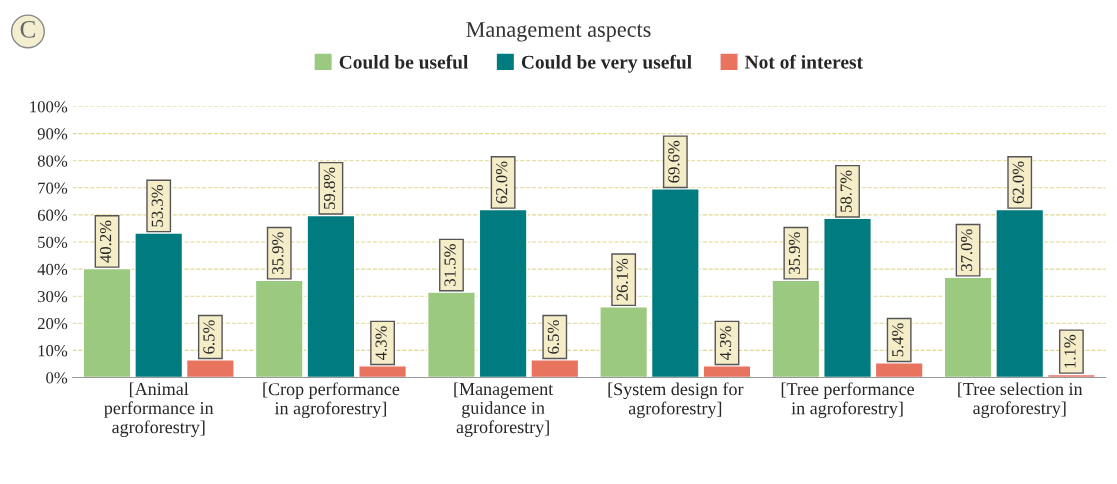 The height and width of the screenshot is (484, 1117). What do you see at coordinates (606, 63) in the screenshot?
I see `legend-label: Could be very useful` at bounding box center [606, 63].